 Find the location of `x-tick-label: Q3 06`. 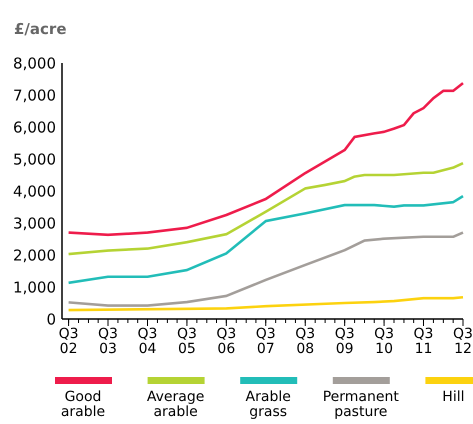

x-tick-label: Q3 06 is located at coordinates (226, 341).